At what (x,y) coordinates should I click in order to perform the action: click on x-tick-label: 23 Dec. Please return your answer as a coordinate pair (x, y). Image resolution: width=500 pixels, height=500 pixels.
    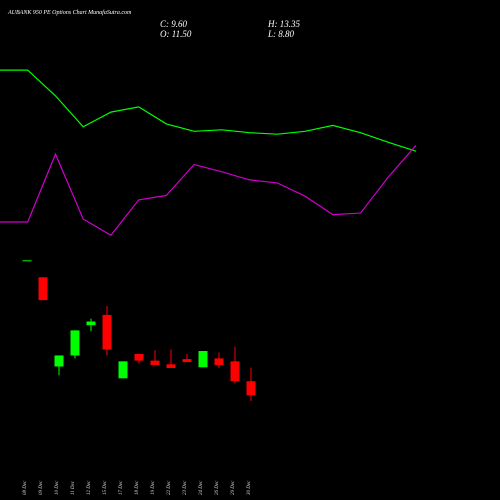
    Looking at the image, I should click on (185, 487).